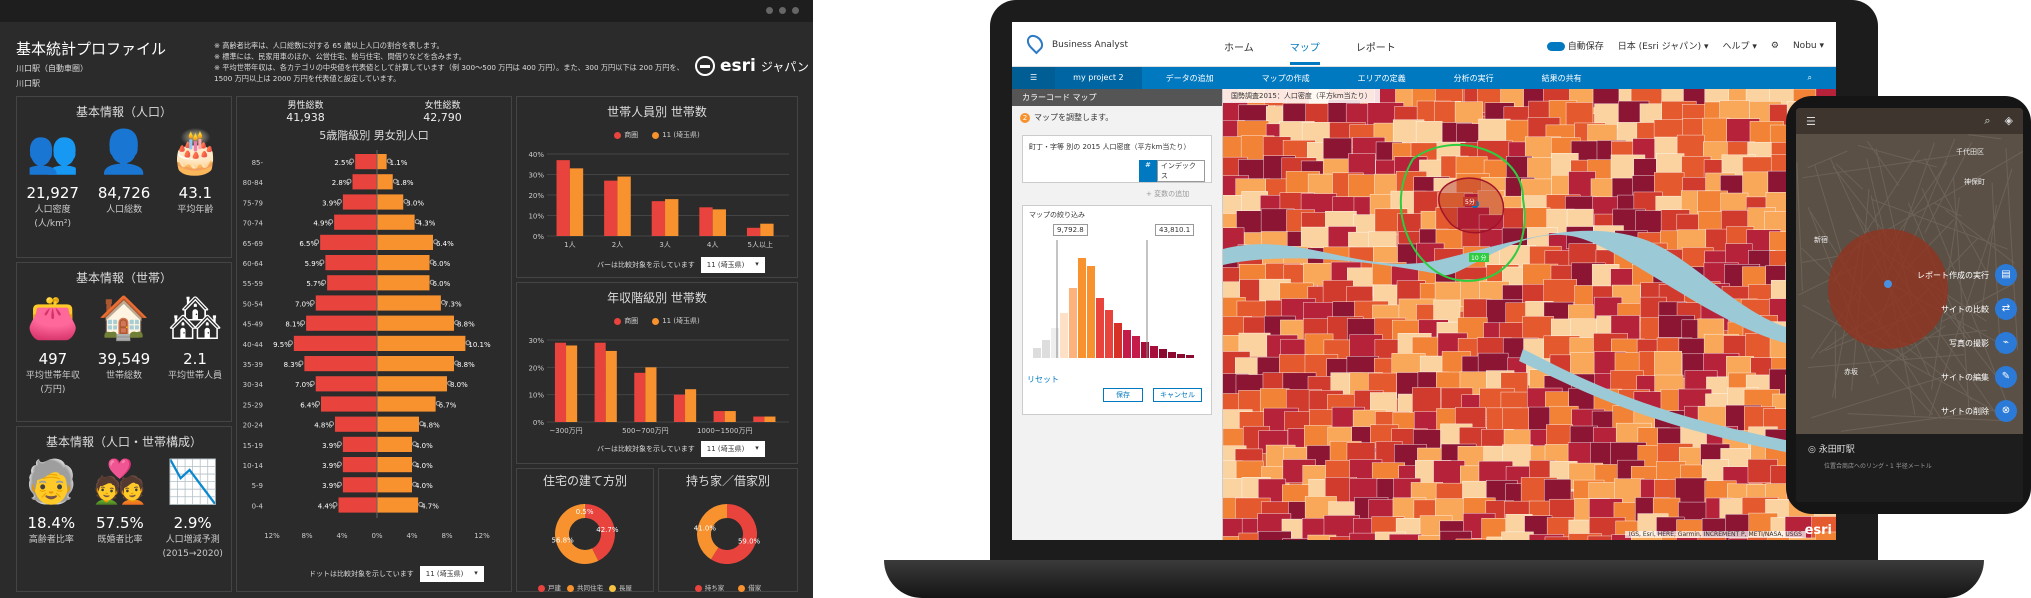 This screenshot has width=2031, height=598. Describe the element at coordinates (1098, 78) in the screenshot. I see `project-tab: my project 2` at that location.